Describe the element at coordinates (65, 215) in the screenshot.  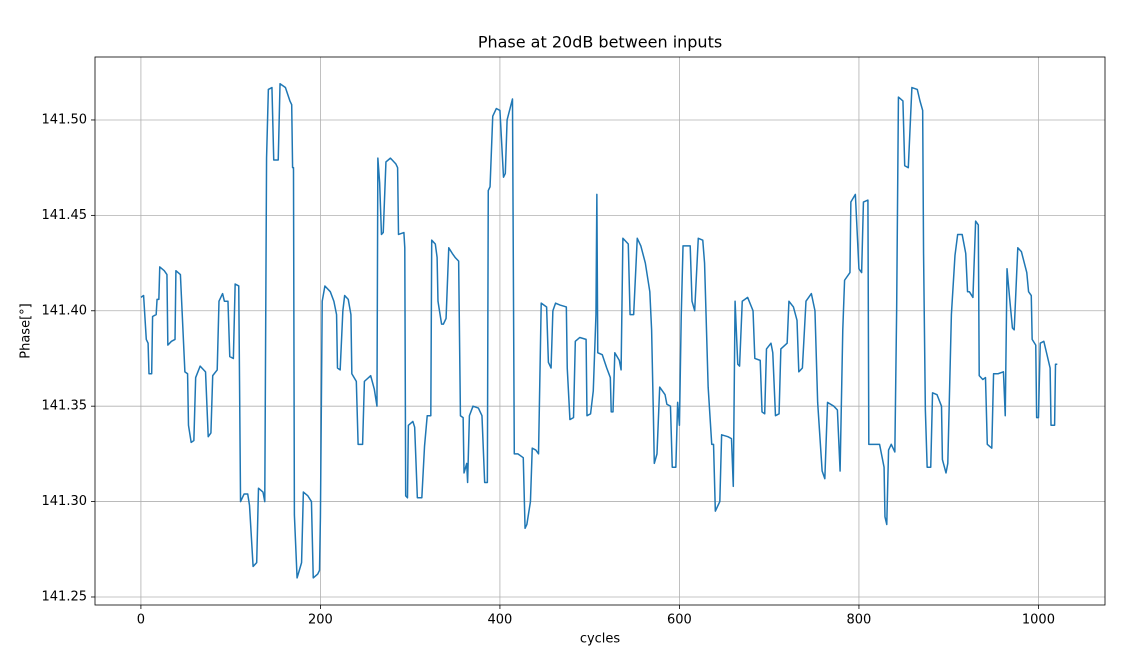
I see `y-tick-label: 141.45` at that location.